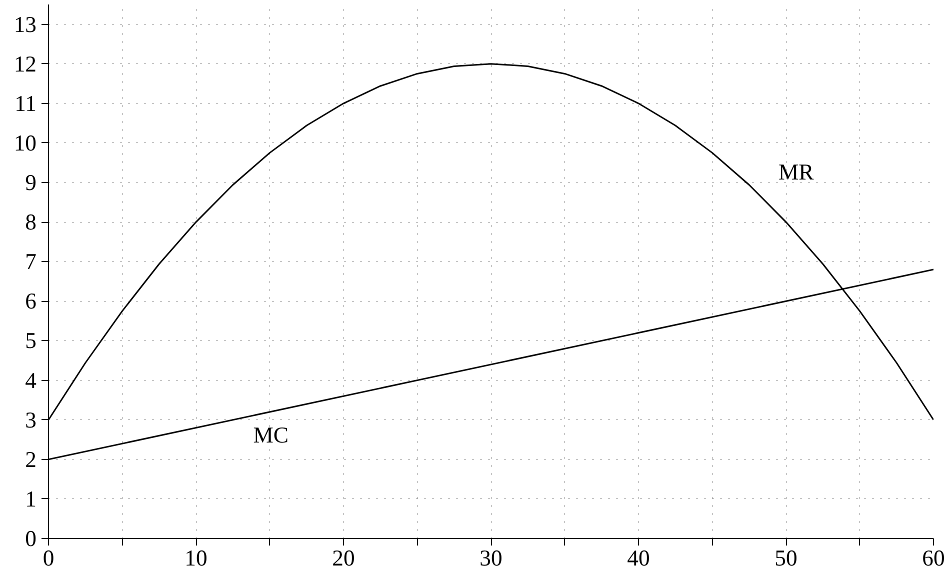 This screenshot has height=578, width=949. Describe the element at coordinates (25, 24) in the screenshot. I see `y-tick-label: 13` at that location.